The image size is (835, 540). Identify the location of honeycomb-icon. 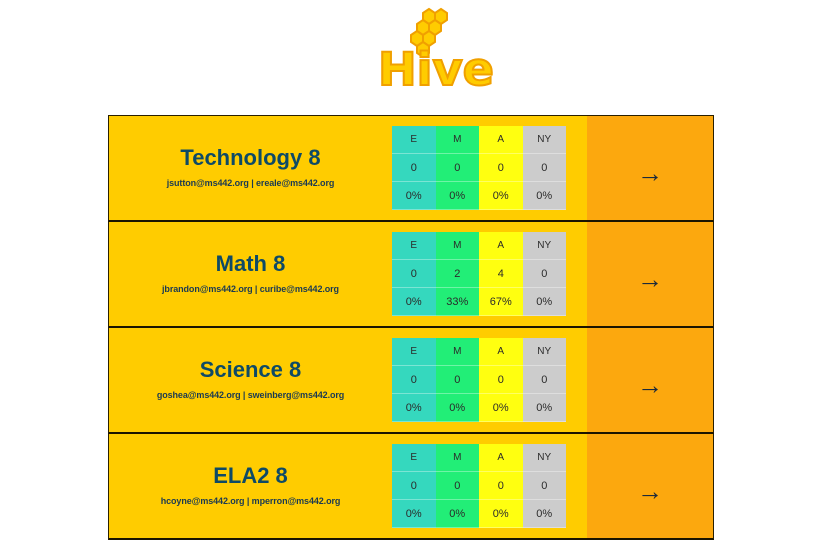
(429, 33).